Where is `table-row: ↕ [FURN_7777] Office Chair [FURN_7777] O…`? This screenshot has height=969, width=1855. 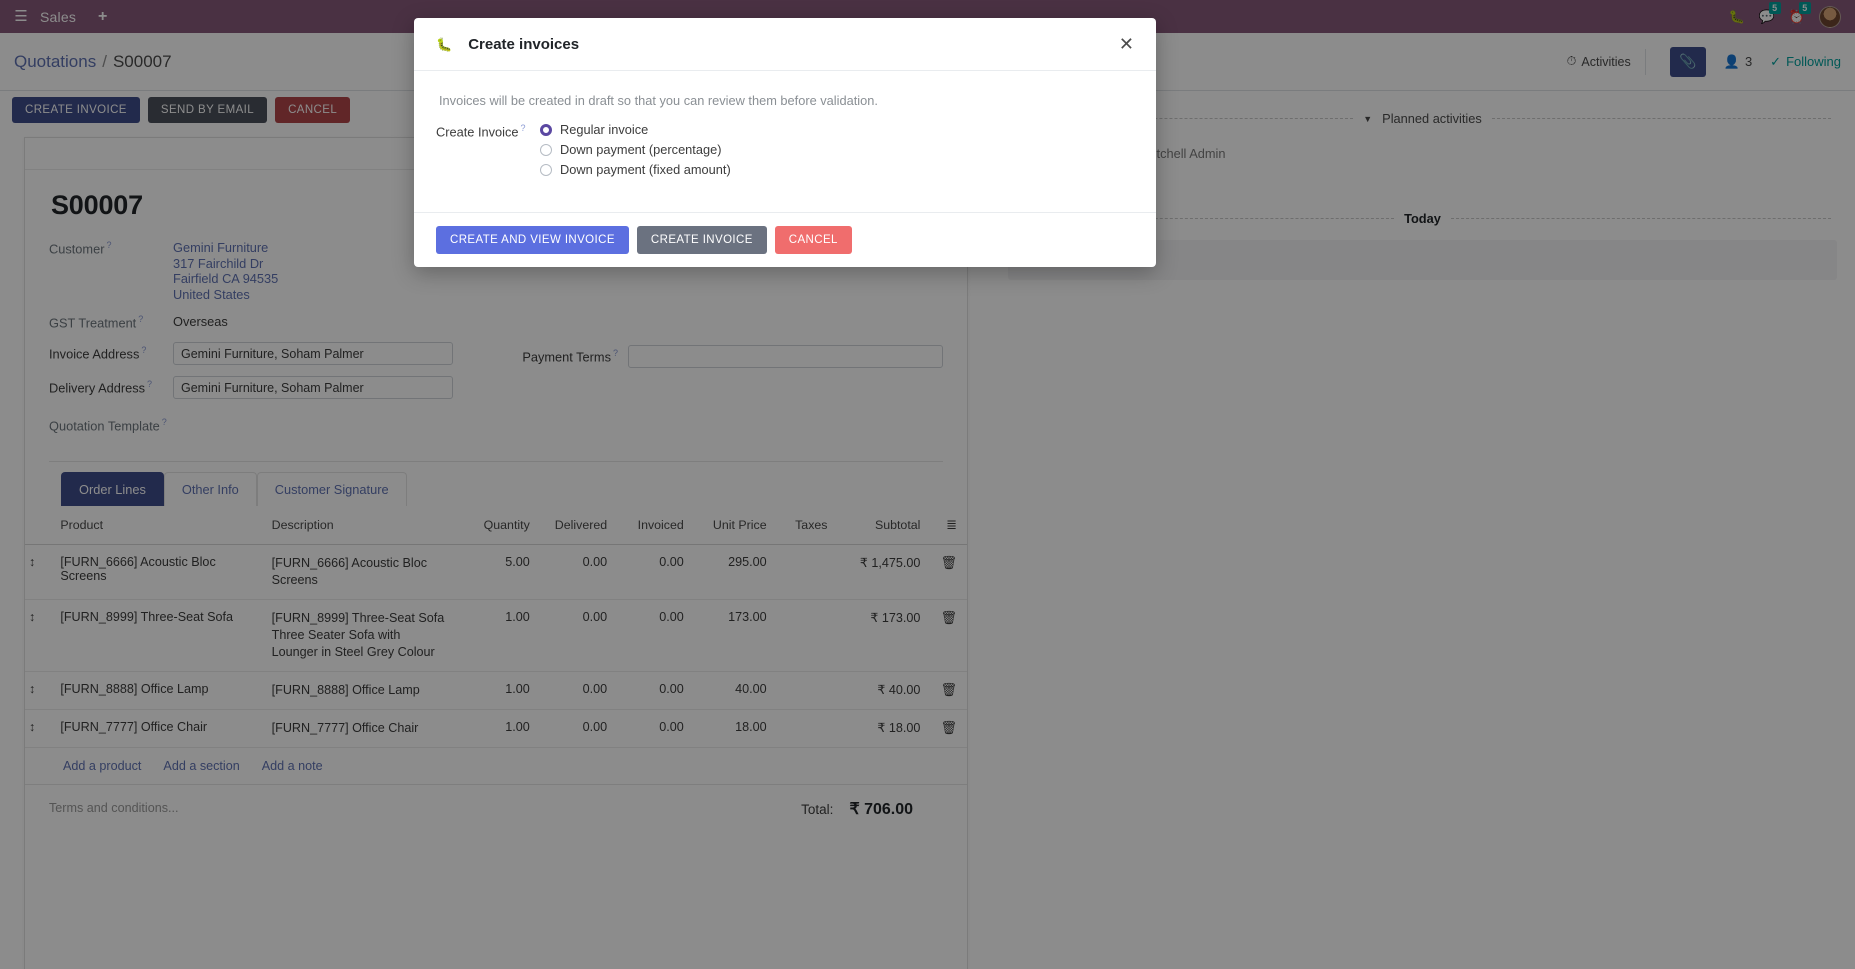
table-row: ↕ [FURN_7777] Office Chair [FURN_7777] O… is located at coordinates (496, 728).